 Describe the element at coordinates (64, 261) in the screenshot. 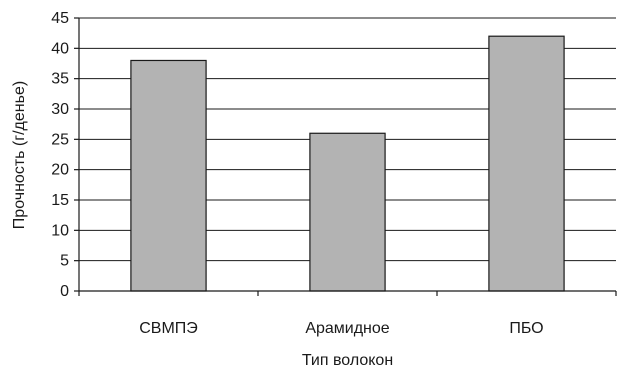

I see `y-tick-label-5: 5` at that location.